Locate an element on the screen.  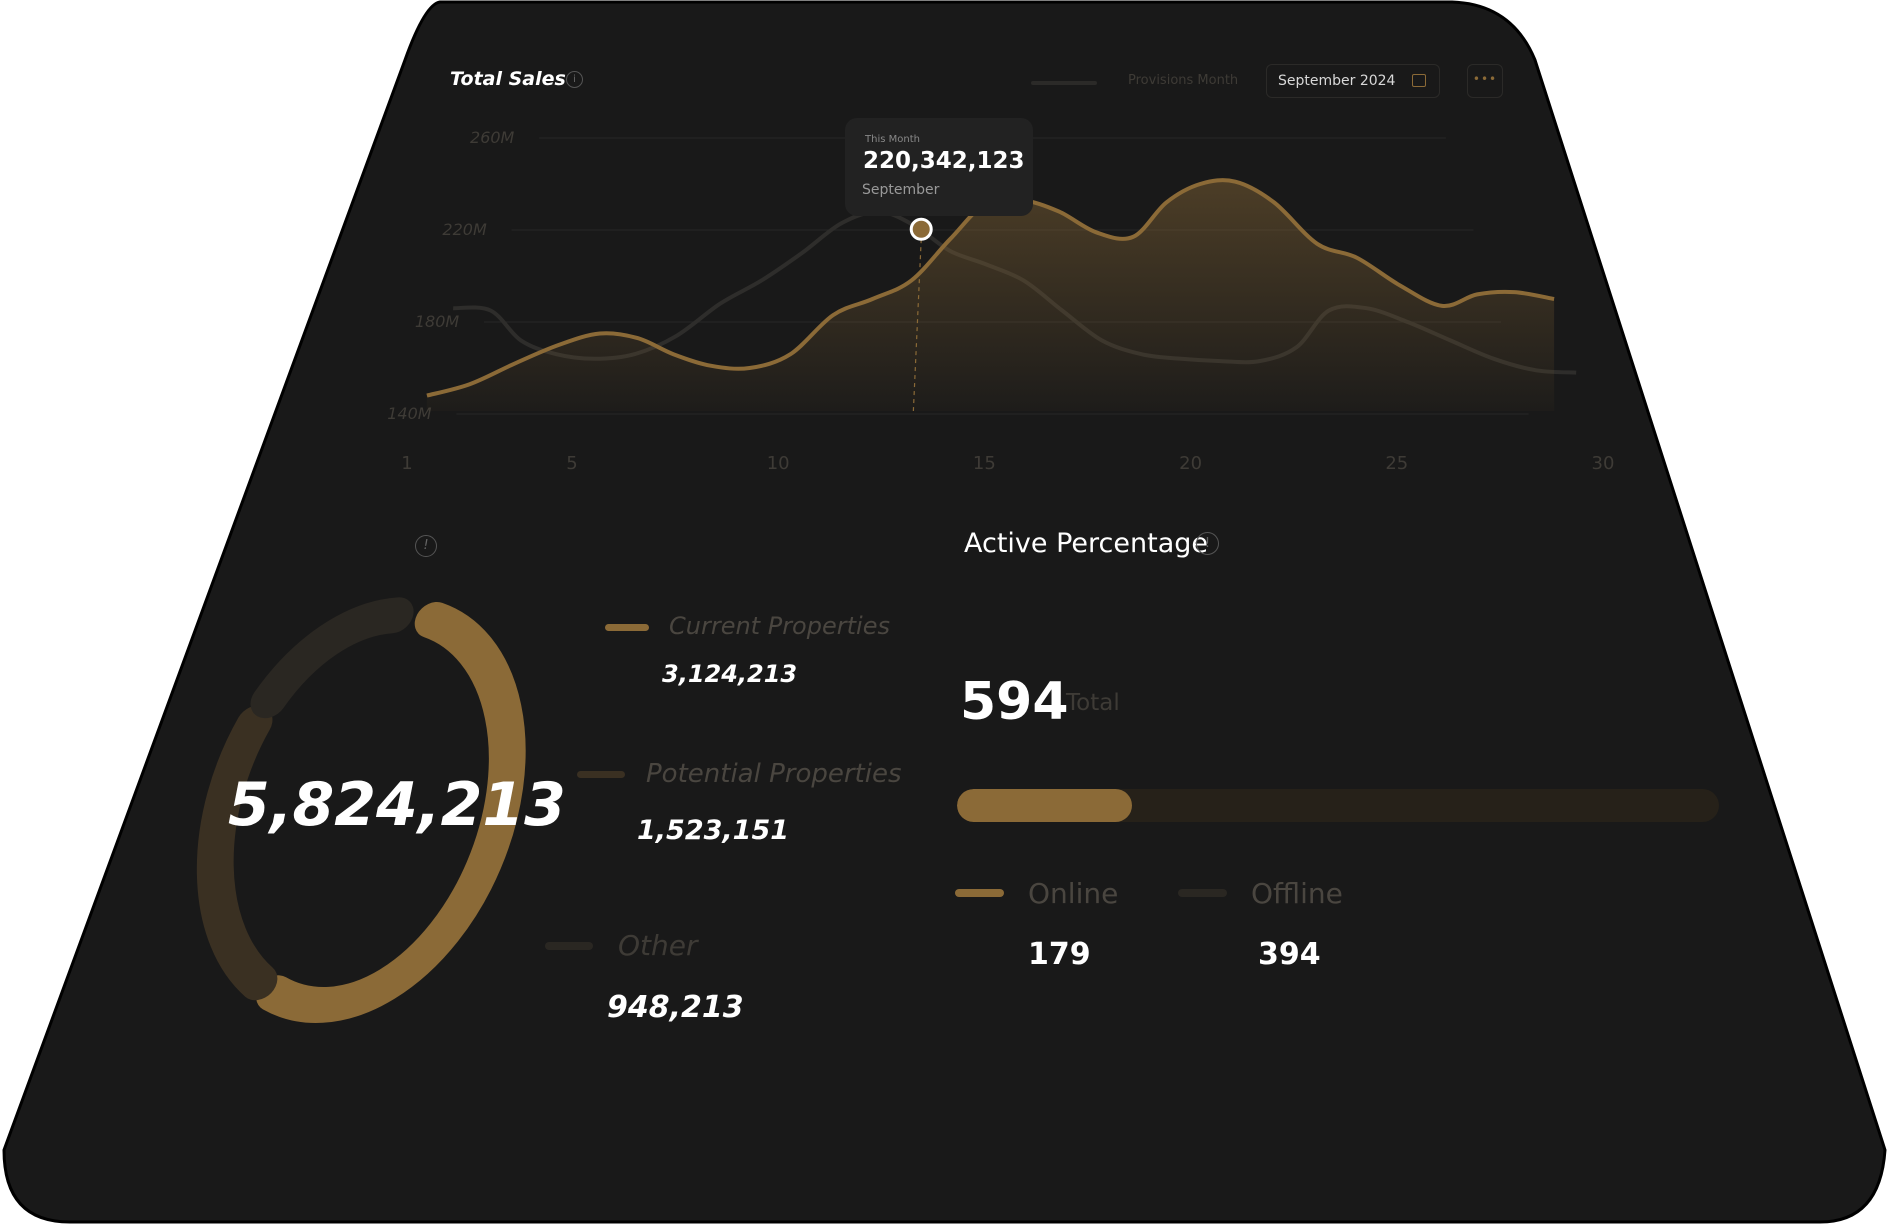
active-total-label: Total is located at coordinates (1093, 703).